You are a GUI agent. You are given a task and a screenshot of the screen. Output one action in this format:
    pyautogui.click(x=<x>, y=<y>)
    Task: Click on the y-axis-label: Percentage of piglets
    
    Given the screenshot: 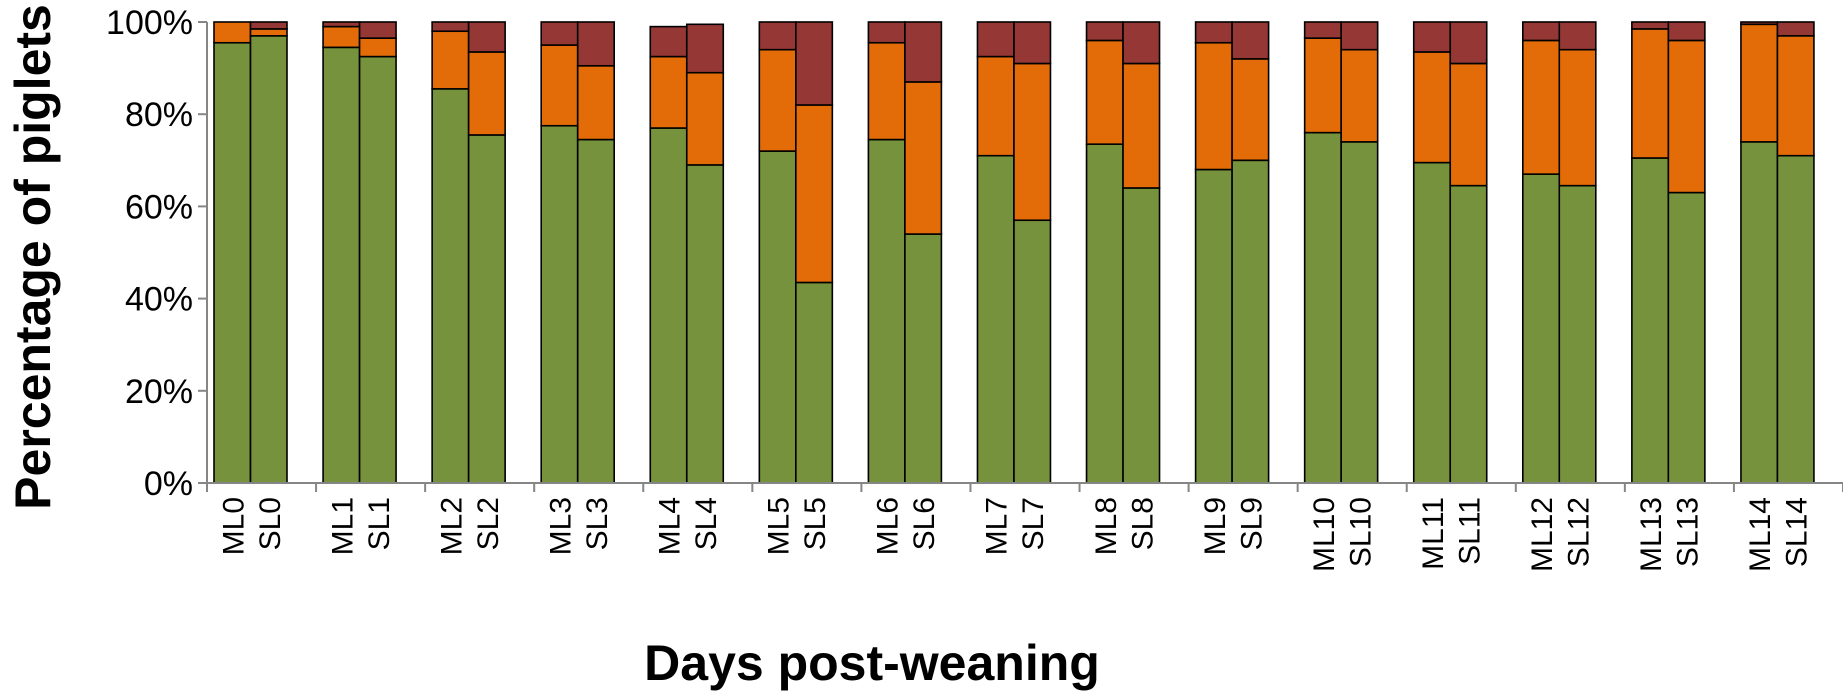 What is the action you would take?
    pyautogui.click(x=33, y=257)
    